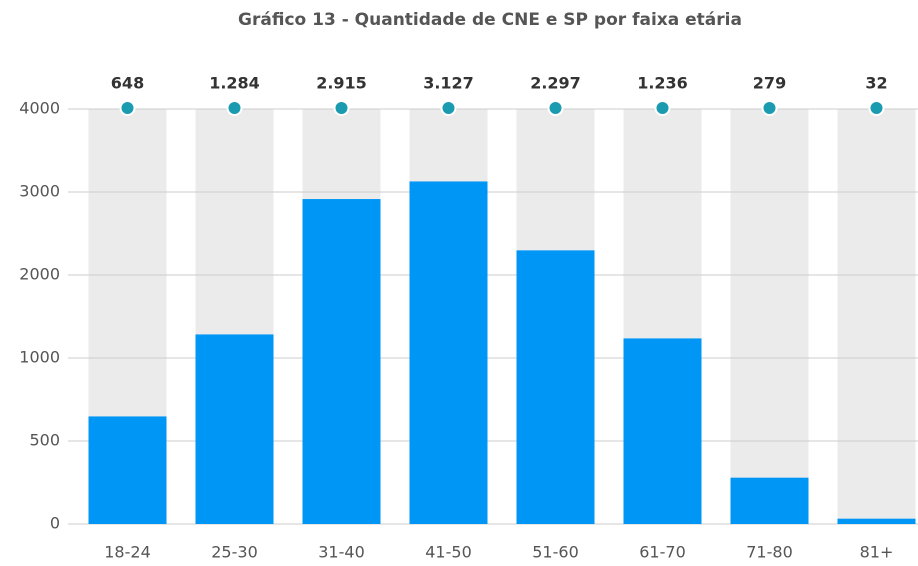  What do you see at coordinates (39, 108) in the screenshot?
I see `y-tick-label: 4000` at bounding box center [39, 108].